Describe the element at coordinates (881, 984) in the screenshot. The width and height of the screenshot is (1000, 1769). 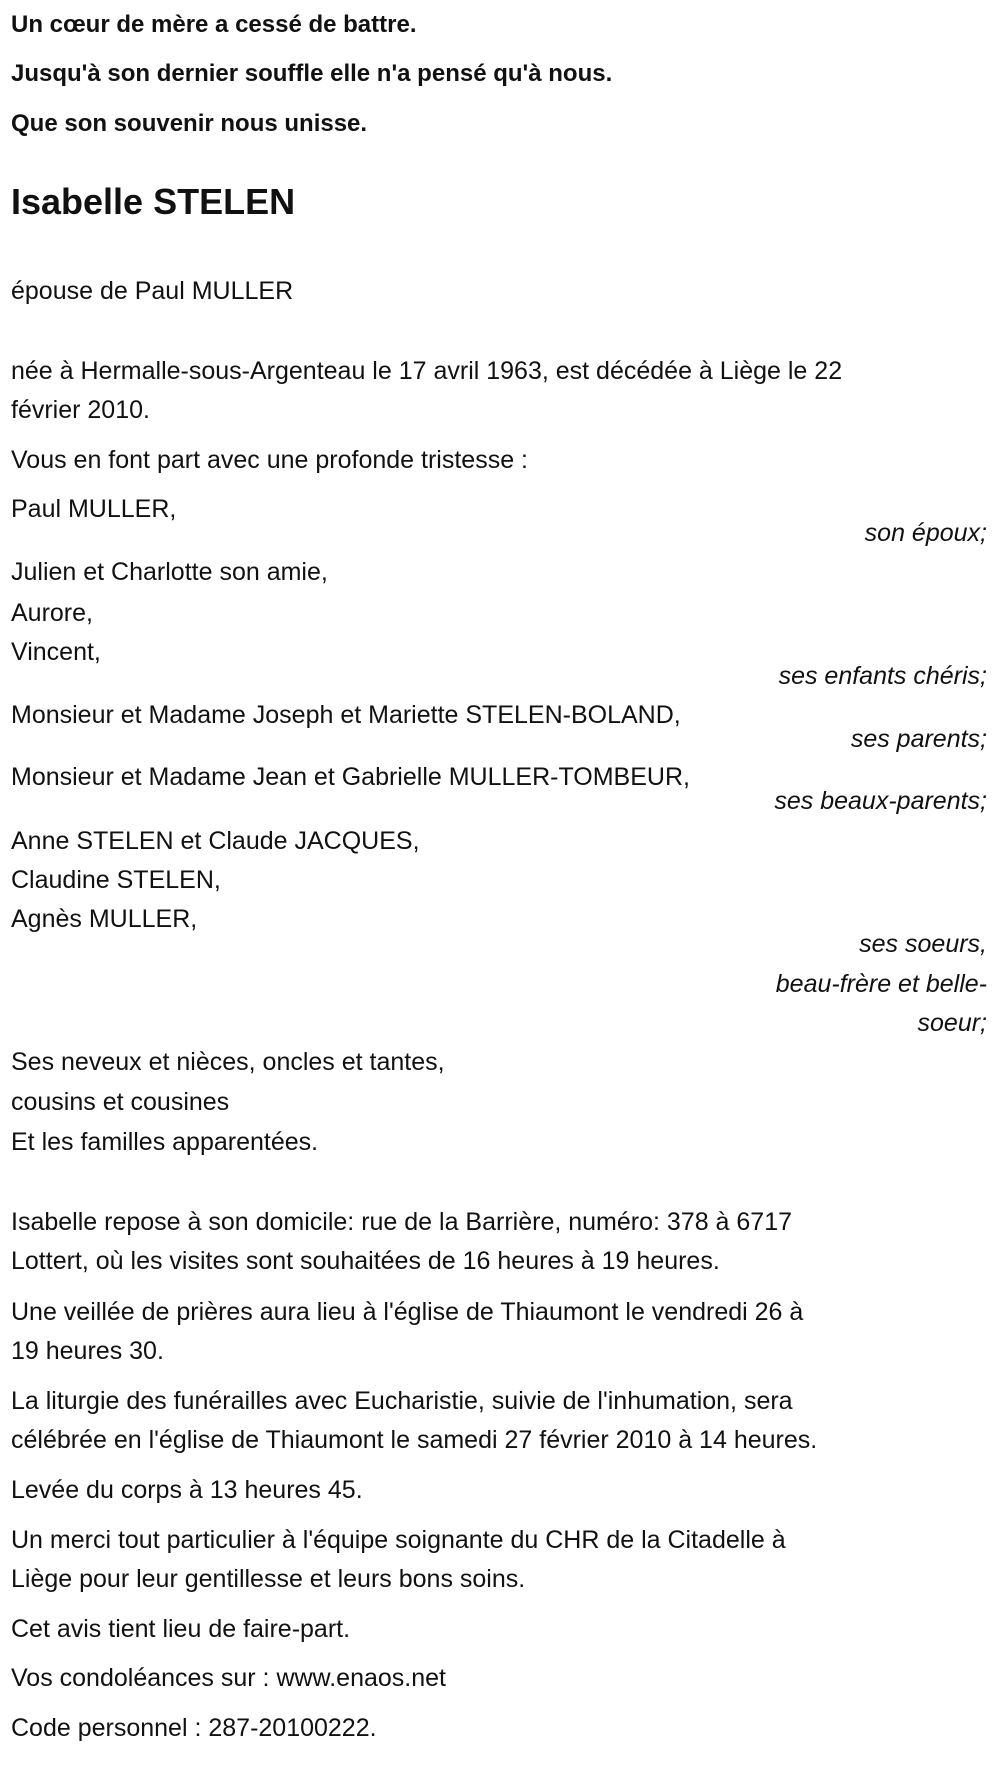
I see `siblings-role: beau-frère et belle-` at that location.